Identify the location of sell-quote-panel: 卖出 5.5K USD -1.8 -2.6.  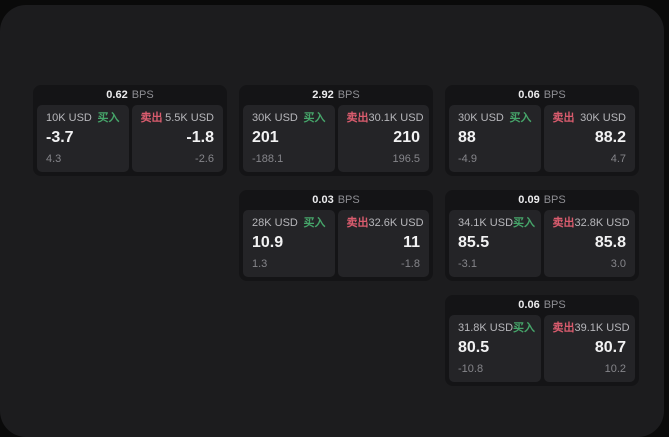
(177, 138).